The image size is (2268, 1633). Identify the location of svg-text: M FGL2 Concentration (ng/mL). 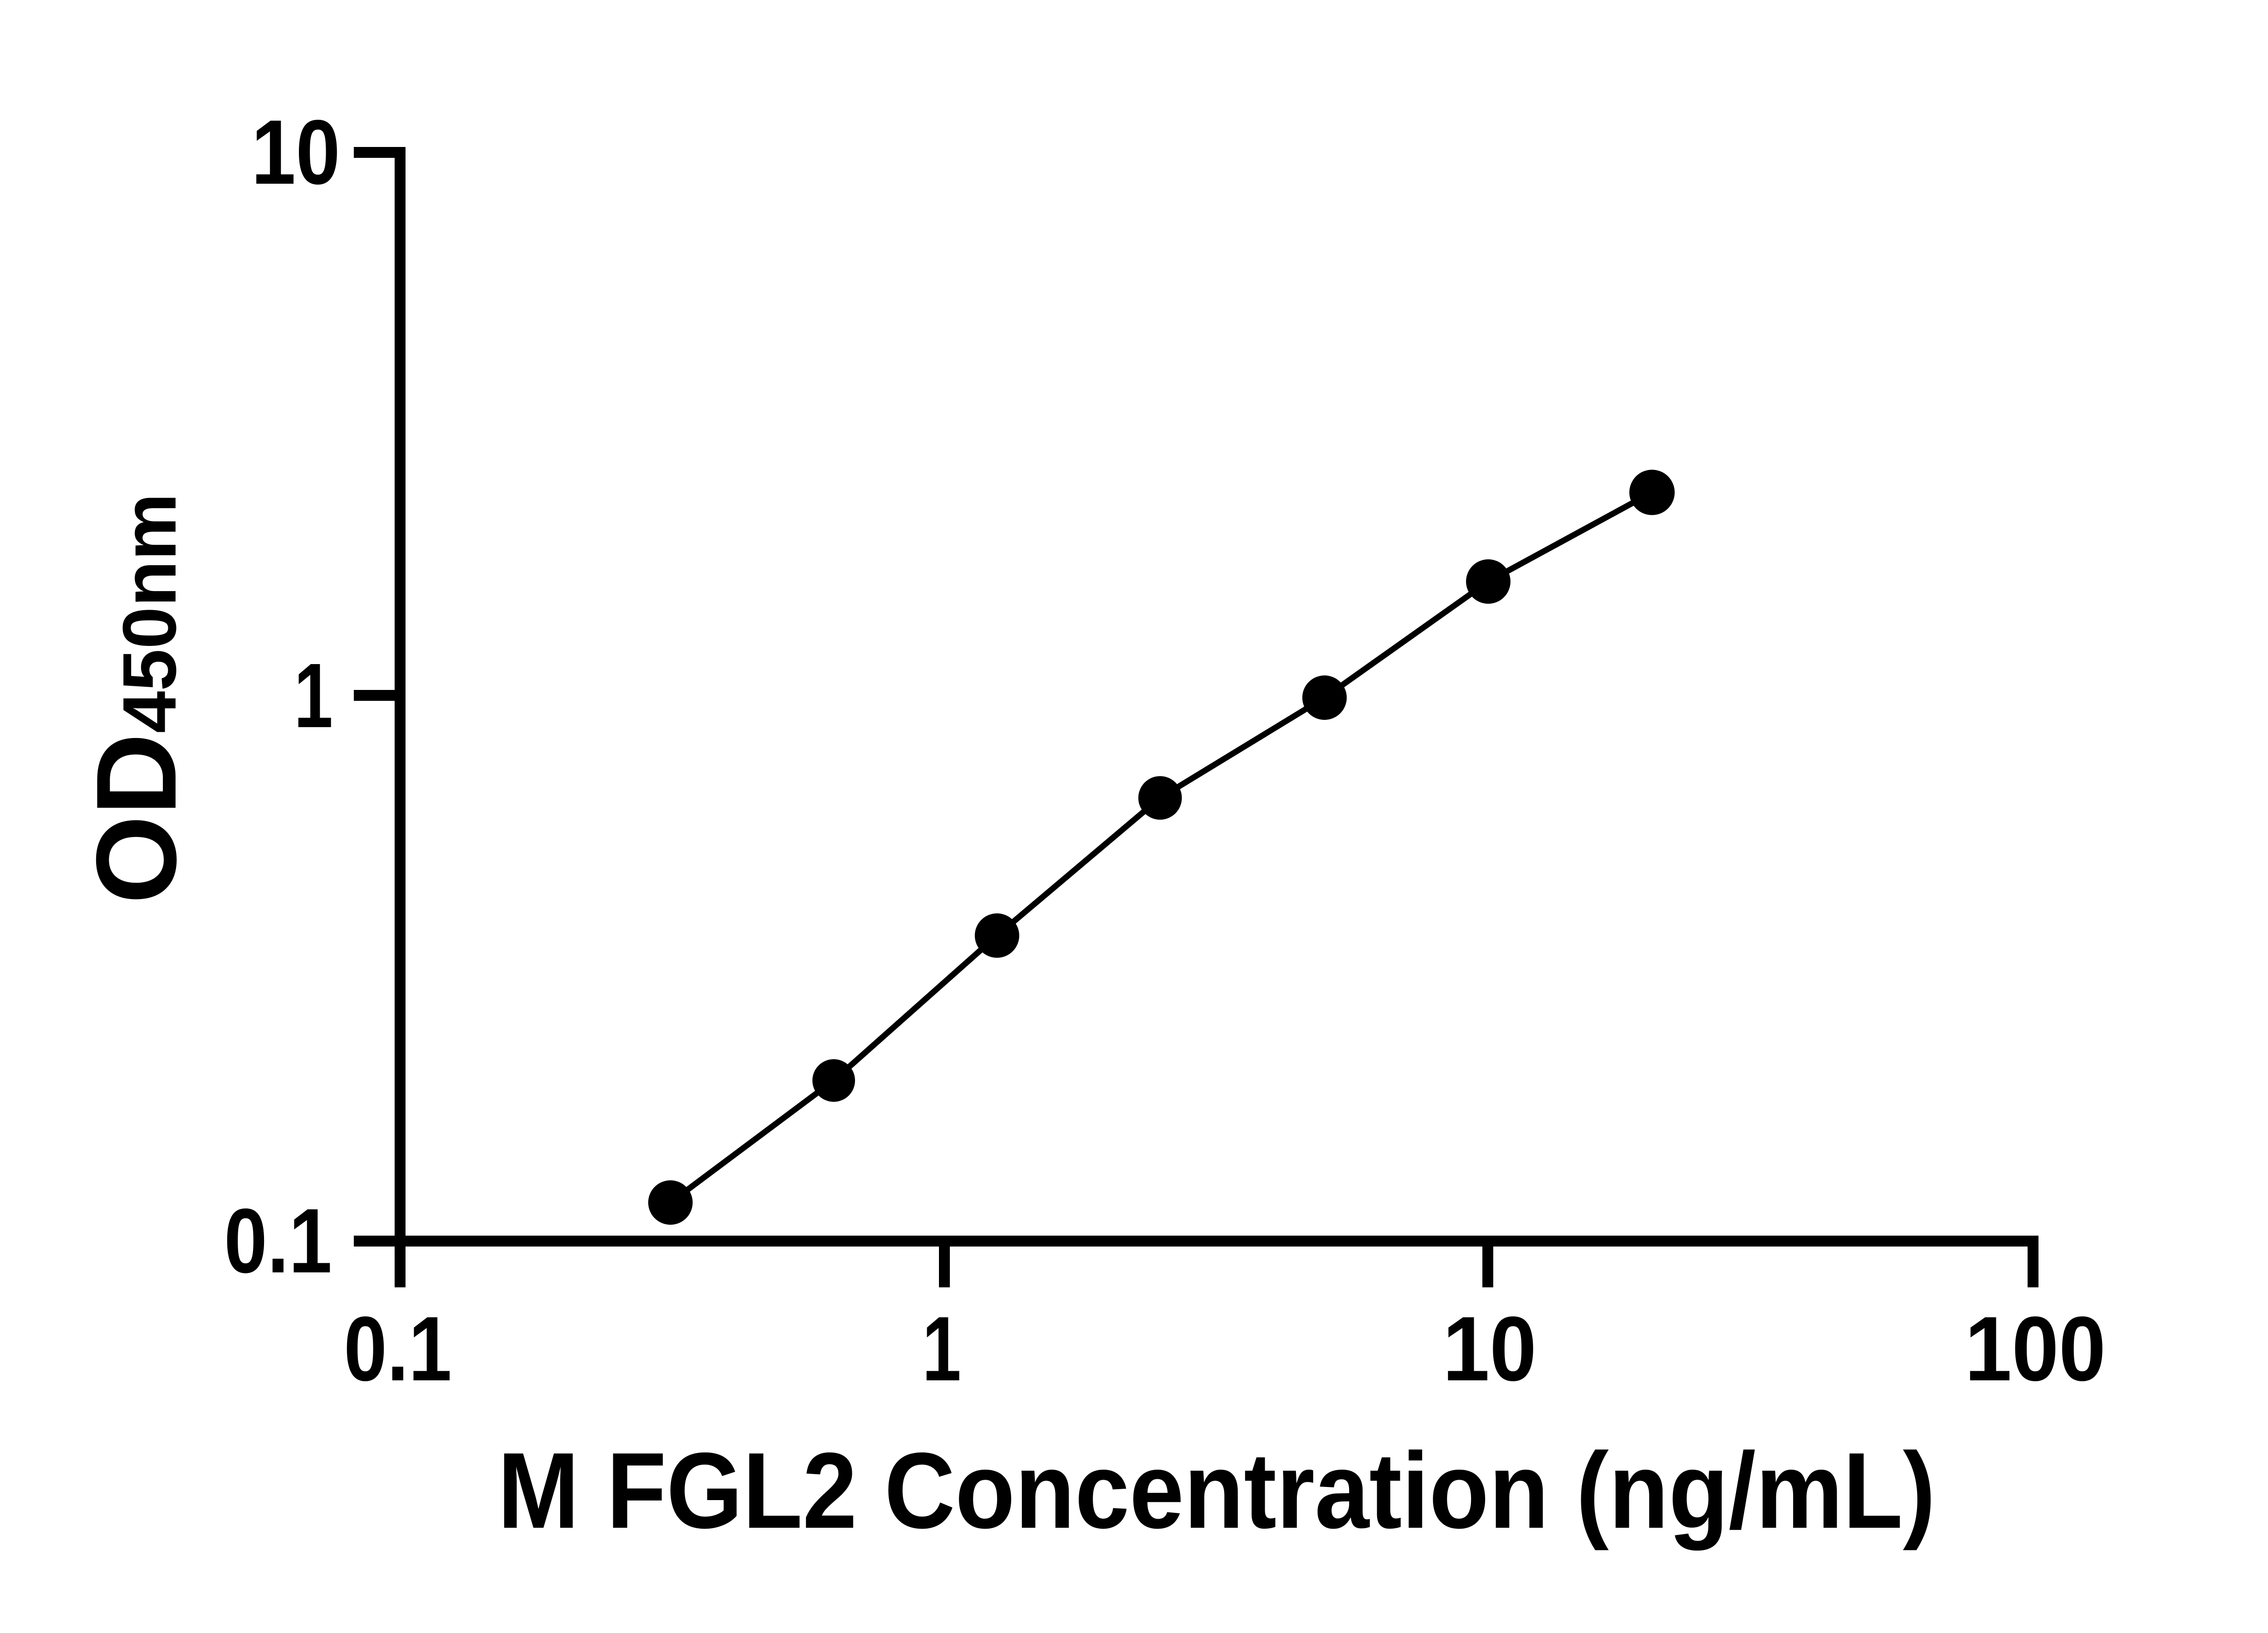
(1217, 1491).